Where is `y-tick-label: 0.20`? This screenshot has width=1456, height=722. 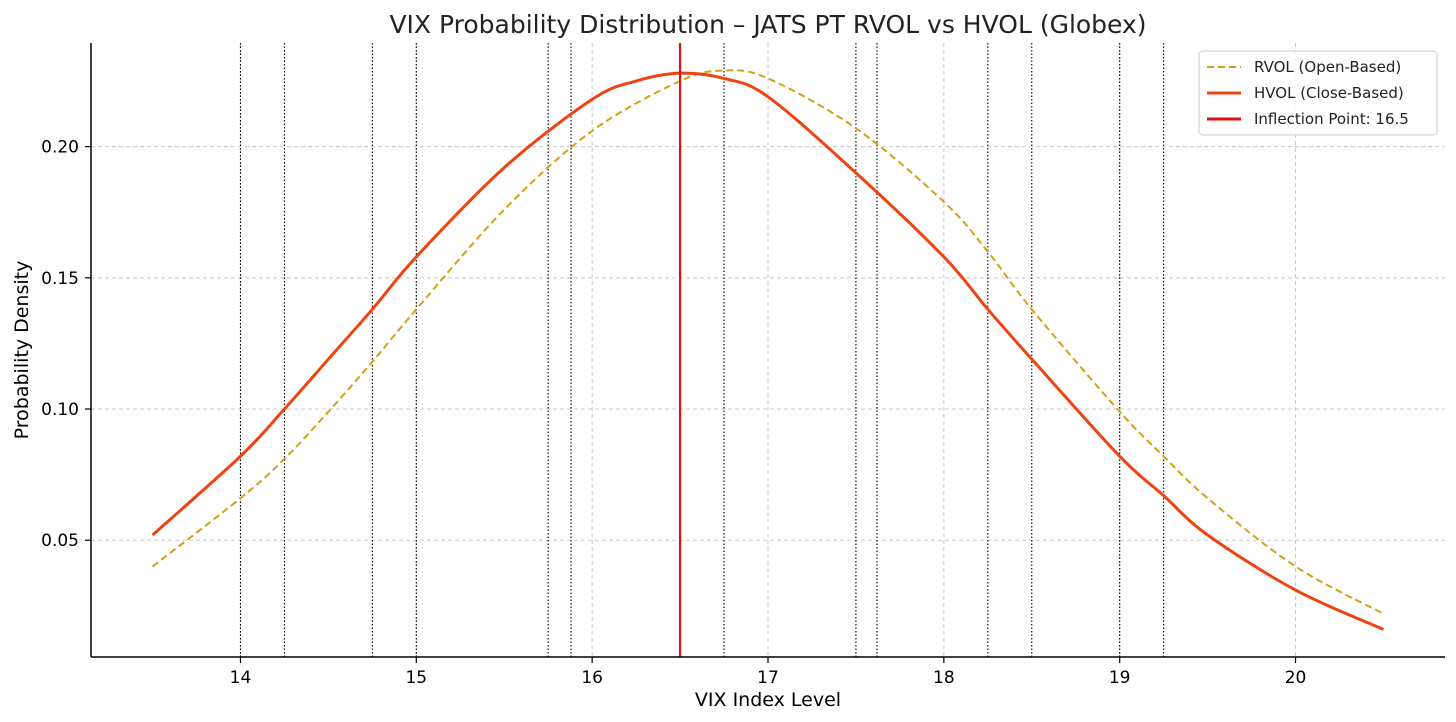 y-tick-label: 0.20 is located at coordinates (60, 148).